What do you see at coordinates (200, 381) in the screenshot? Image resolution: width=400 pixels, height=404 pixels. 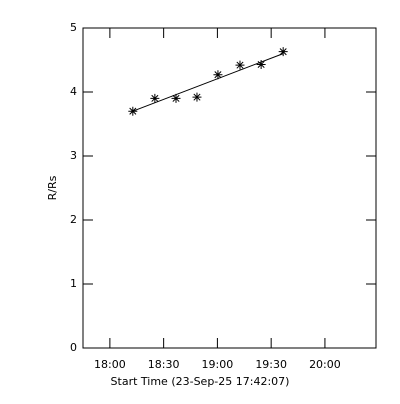 I see `x-axis-label: Start Time (23-Sep-25 17:42:07)` at bounding box center [200, 381].